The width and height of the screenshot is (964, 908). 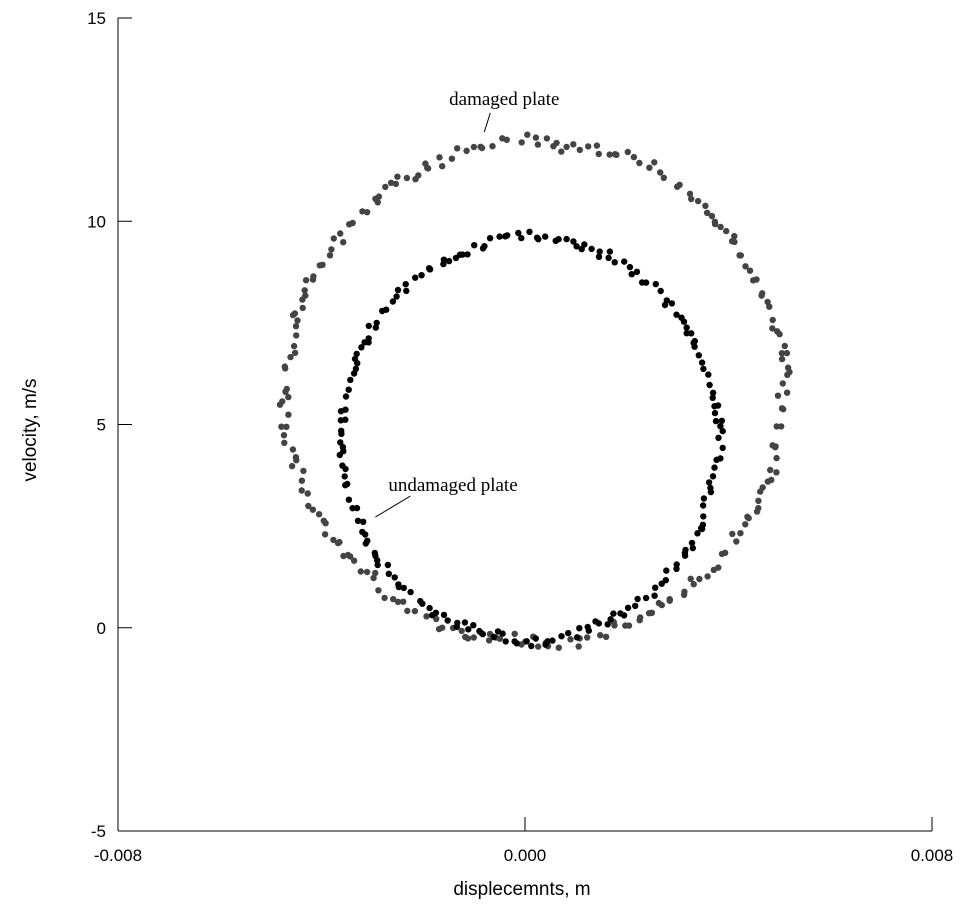 I want to click on annotation-undamaged-plate: undamaged plate, so click(x=452, y=485).